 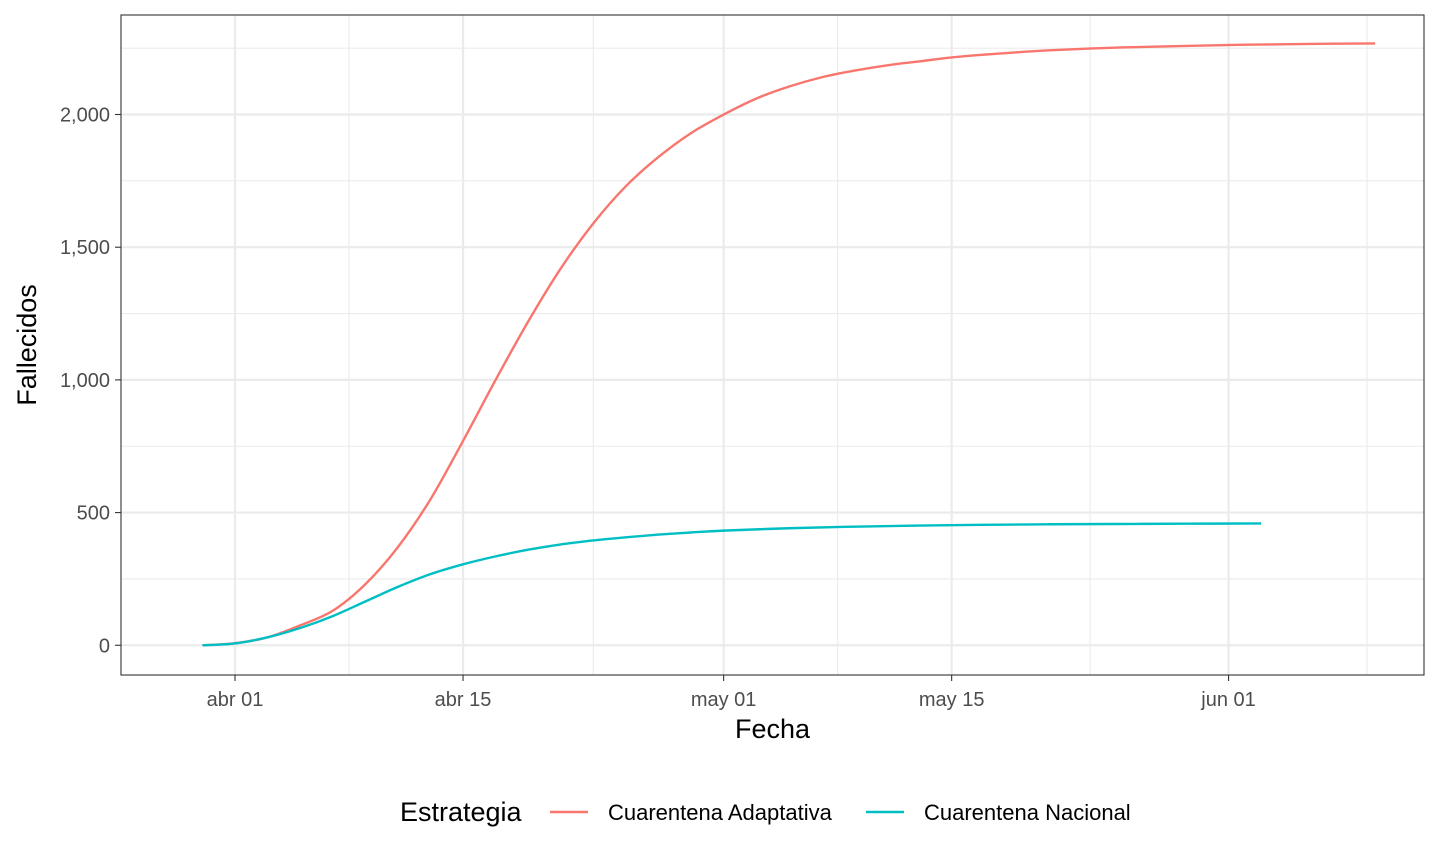 I want to click on x-tick-label: abr 15, so click(x=463, y=700).